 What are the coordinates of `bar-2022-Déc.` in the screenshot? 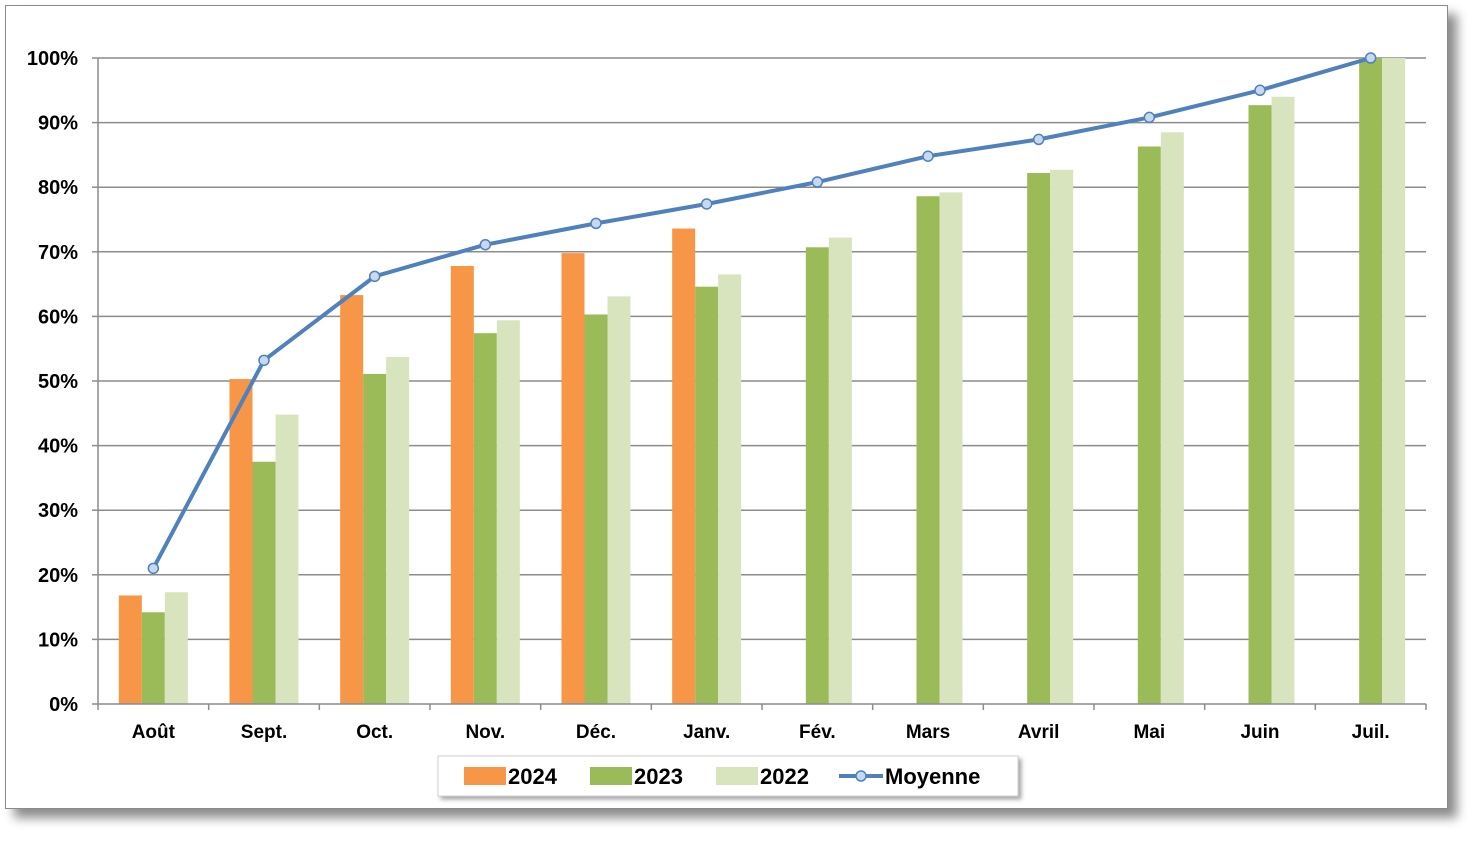 It's located at (619, 500).